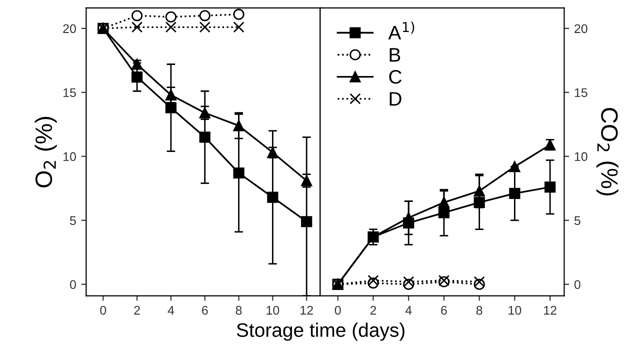 The height and width of the screenshot is (346, 629). Describe the element at coordinates (607, 152) in the screenshot. I see `y2-axis-title: CO$_{2}$ (%)` at that location.